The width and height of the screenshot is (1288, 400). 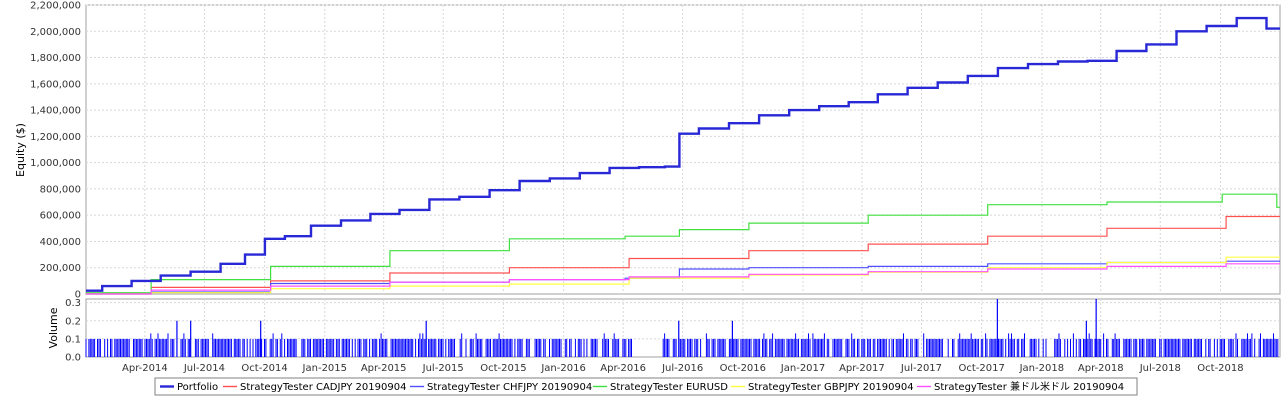 What do you see at coordinates (204, 368) in the screenshot?
I see `x-tick-label: Jul-2014` at bounding box center [204, 368].